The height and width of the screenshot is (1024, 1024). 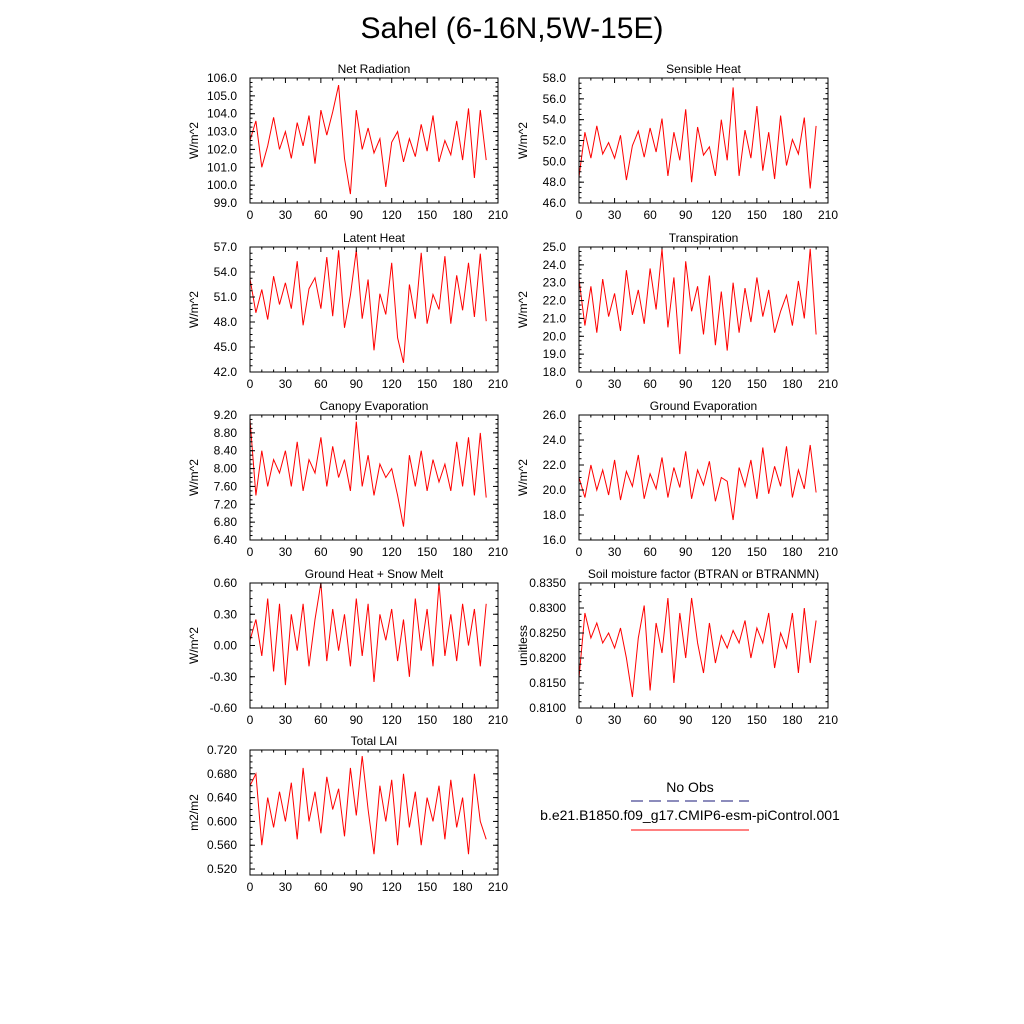 I want to click on y-tick-label: 0.720, so click(x=222, y=750).